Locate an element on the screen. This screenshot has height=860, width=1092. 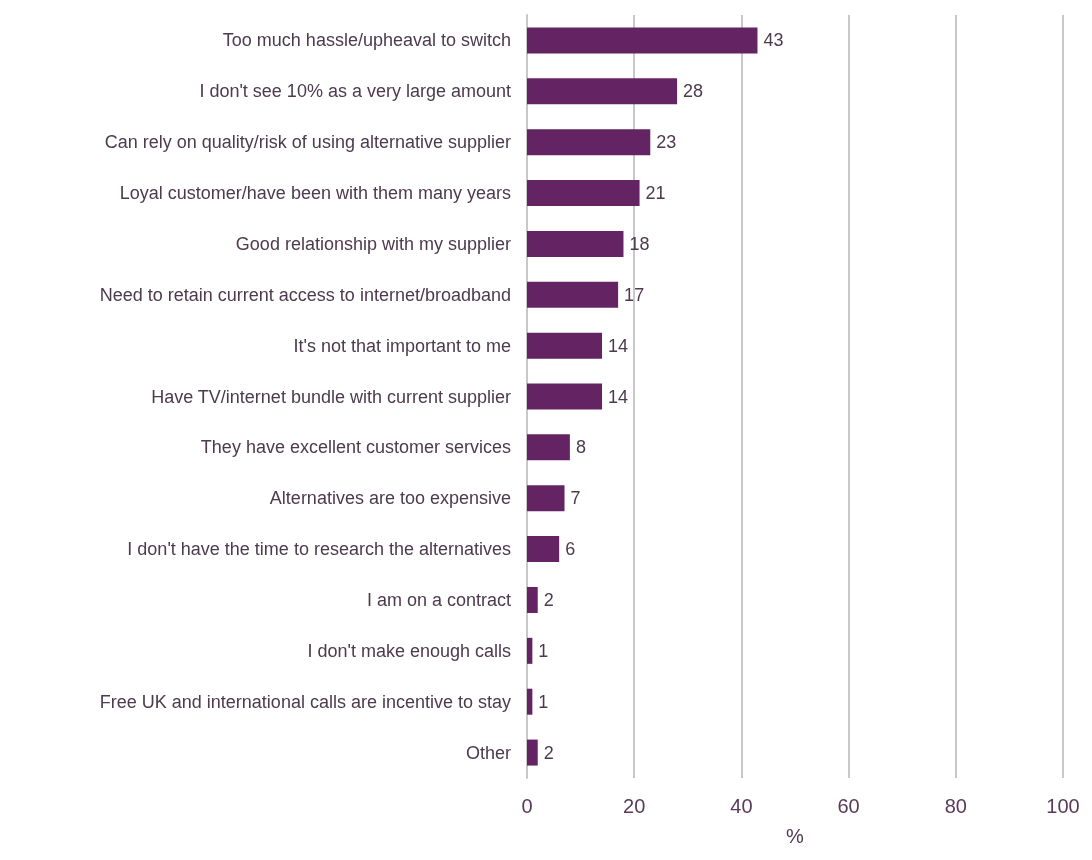
data-label: 6 is located at coordinates (570, 549).